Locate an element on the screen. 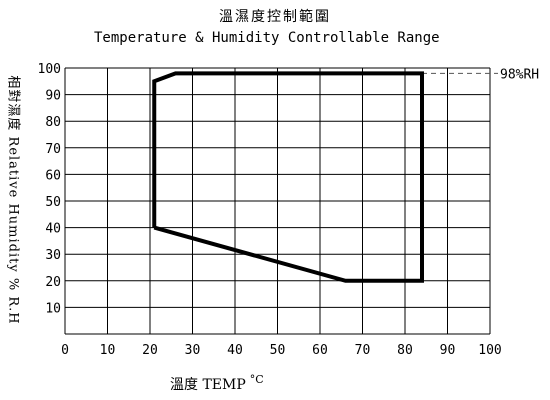 Image resolution: width=550 pixels, height=400 pixels. y-tick-label: 50 is located at coordinates (53, 202).